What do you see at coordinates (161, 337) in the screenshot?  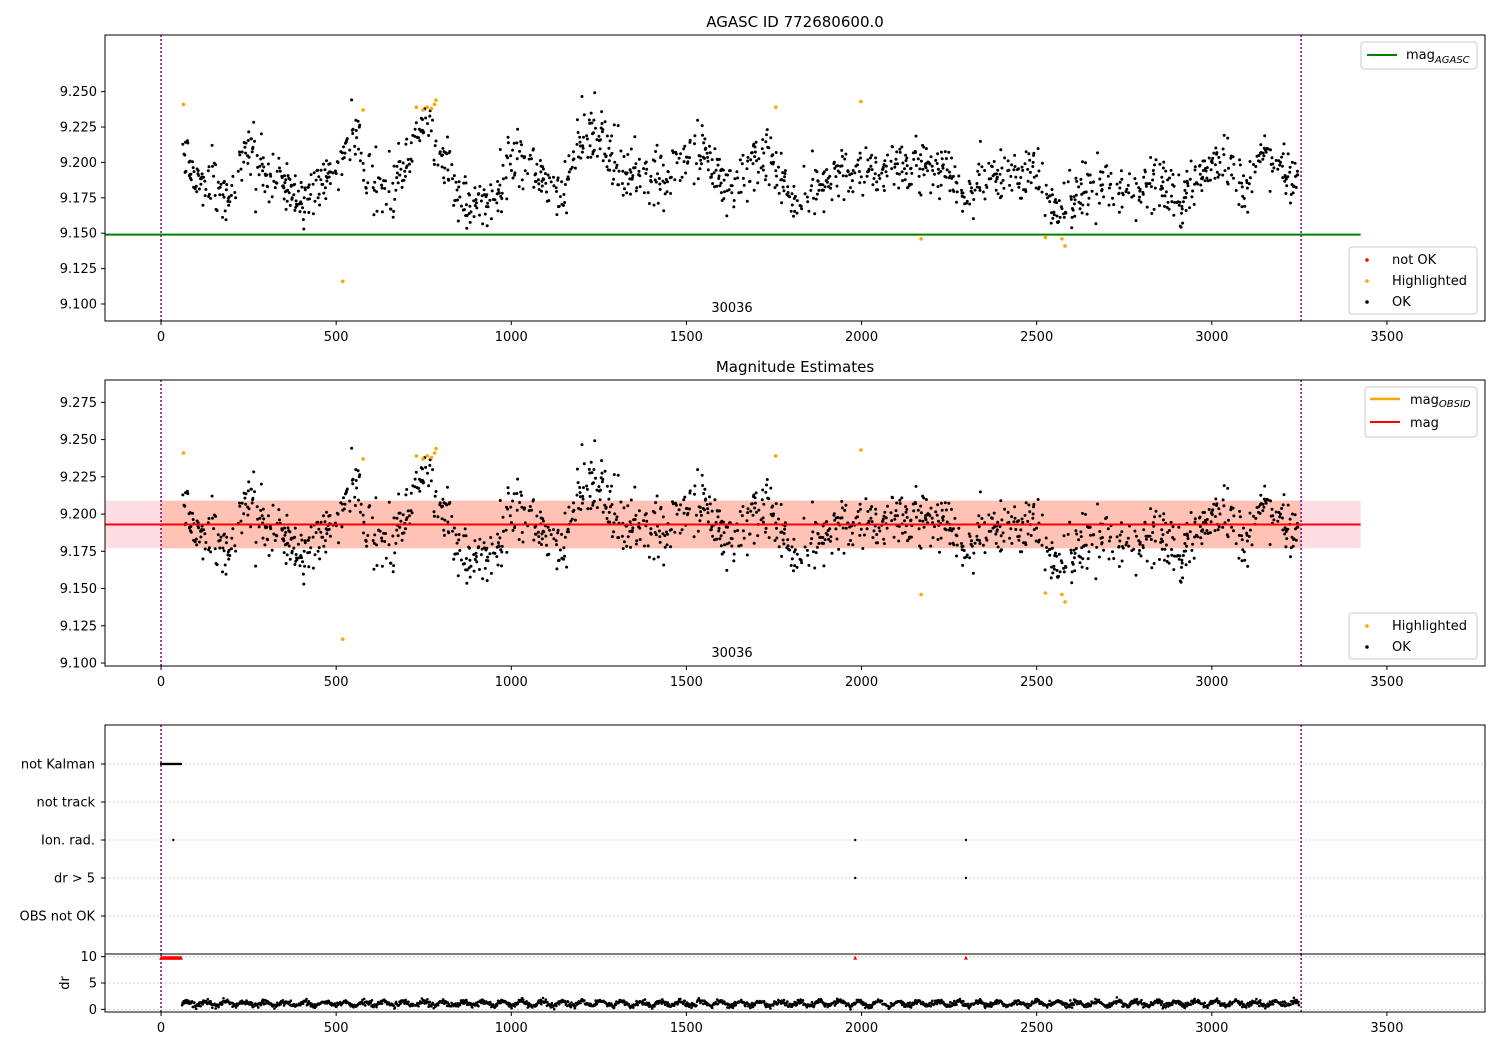 I see `x-tick-label-0: 0` at bounding box center [161, 337].